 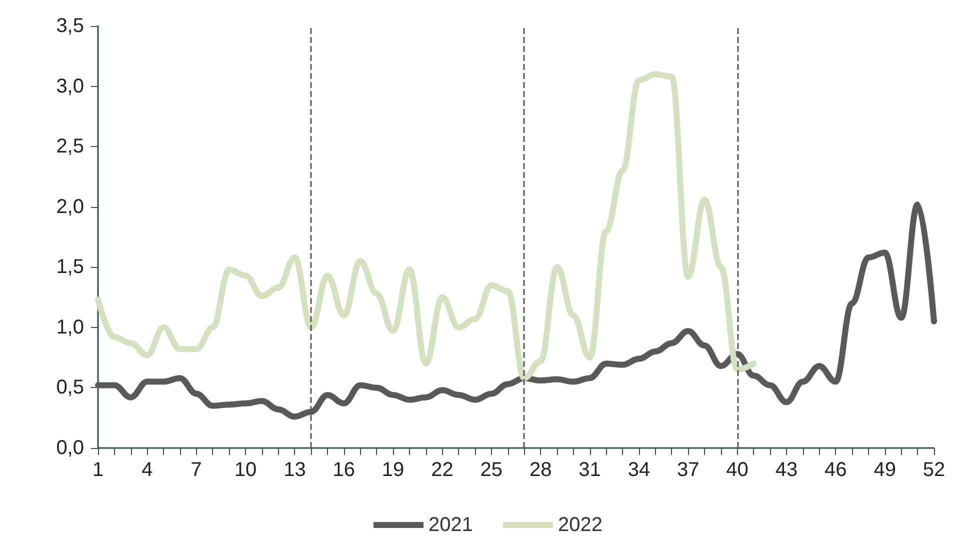 What do you see at coordinates (885, 470) in the screenshot?
I see `x-tick-label: 49` at bounding box center [885, 470].